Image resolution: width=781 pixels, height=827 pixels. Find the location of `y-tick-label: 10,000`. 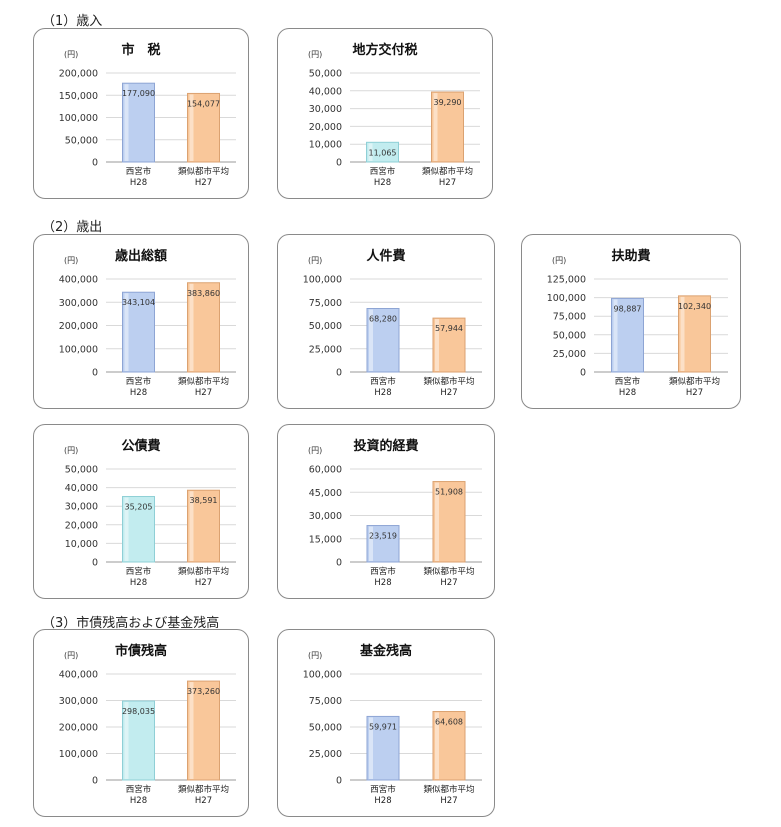

y-tick-label: 10,000 is located at coordinates (81, 544).